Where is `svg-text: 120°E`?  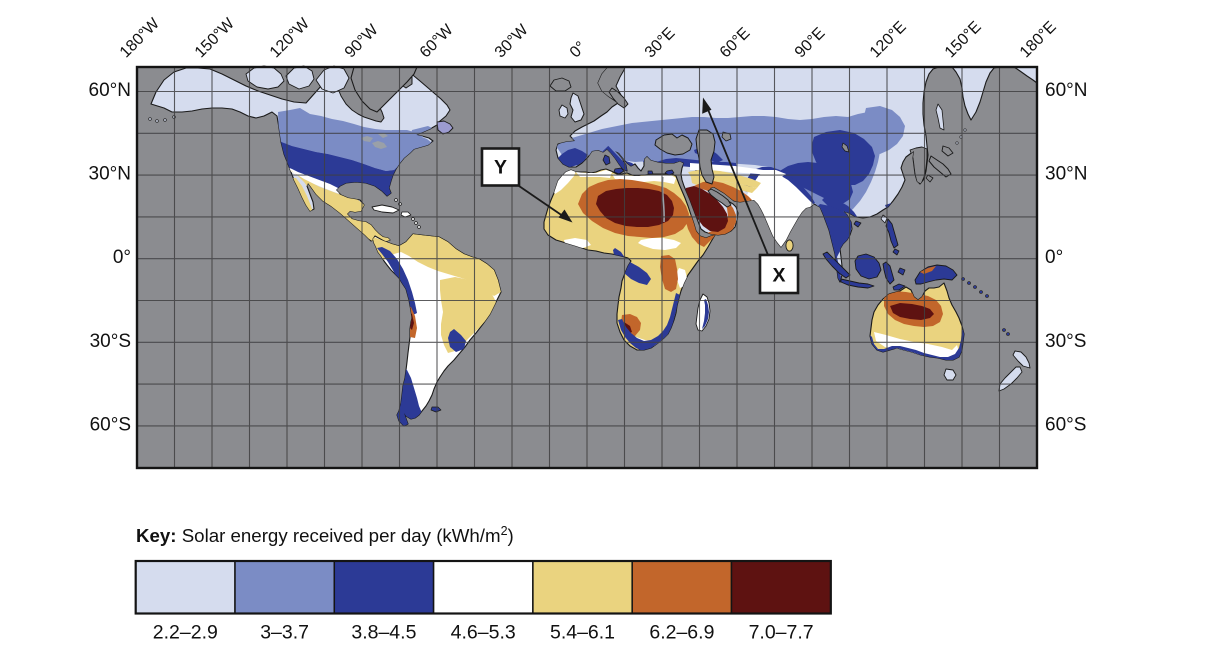 svg-text: 120°E is located at coordinates (888, 39).